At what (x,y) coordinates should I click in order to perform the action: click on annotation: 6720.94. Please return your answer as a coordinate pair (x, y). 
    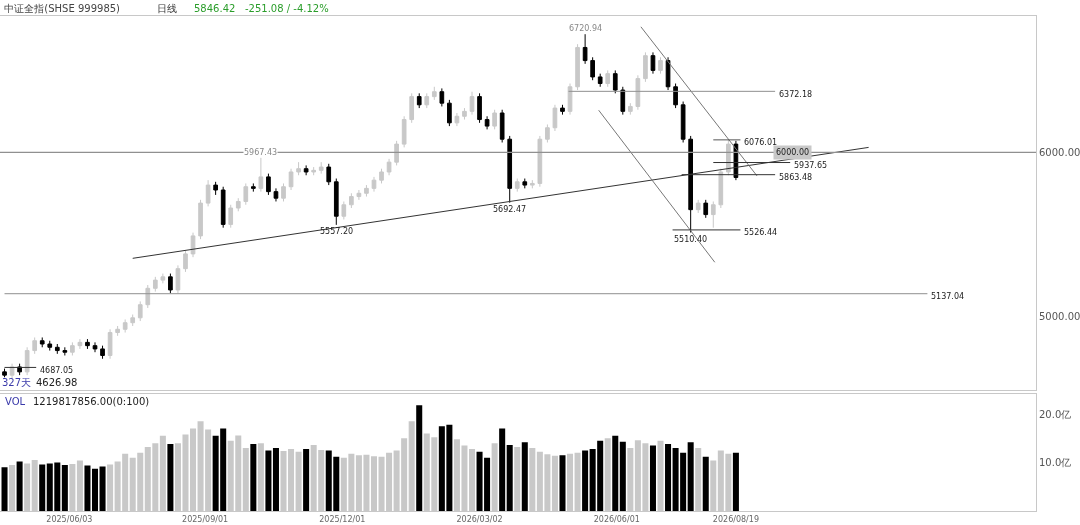
    Looking at the image, I should click on (586, 28).